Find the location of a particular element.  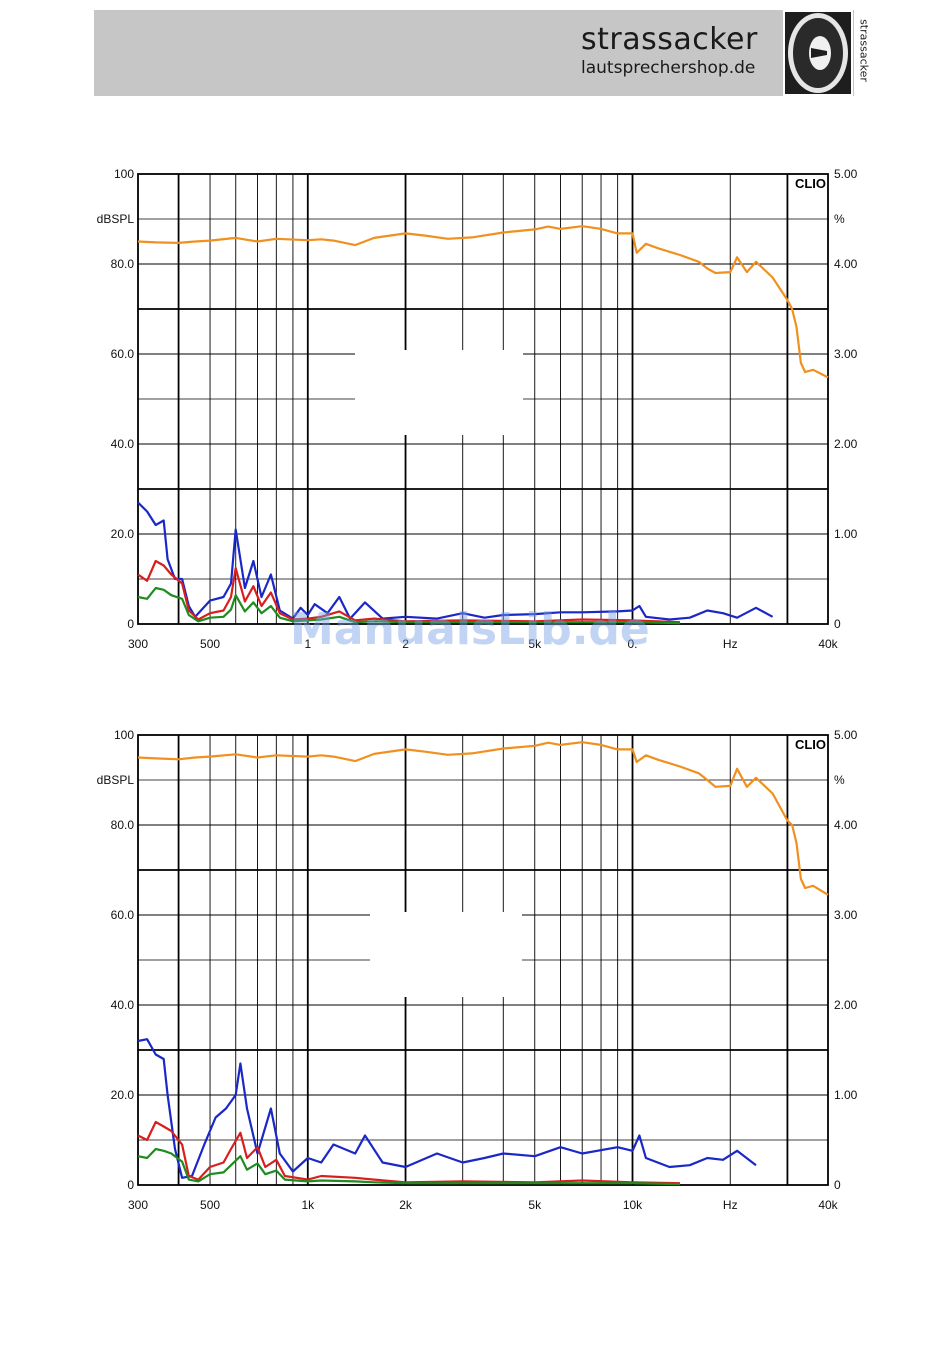

brand-vertical-text: strassacker is located at coordinates (864, 50).